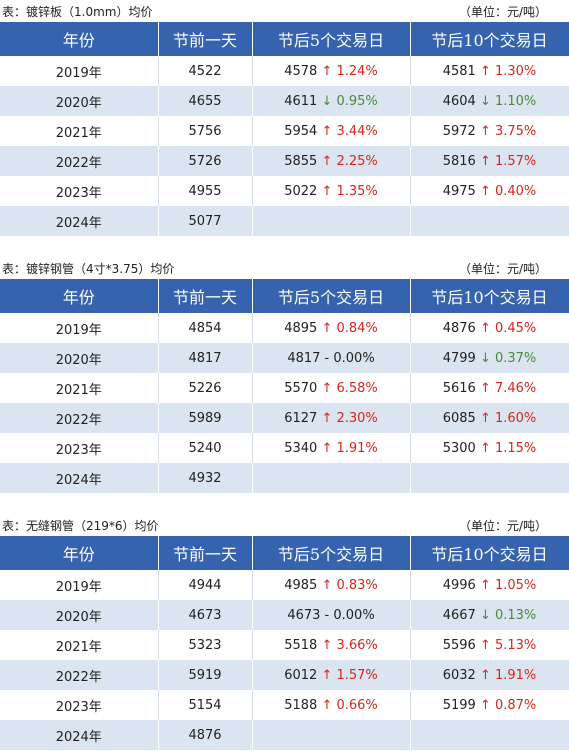  I want to click on cell: 5240, so click(205, 448).